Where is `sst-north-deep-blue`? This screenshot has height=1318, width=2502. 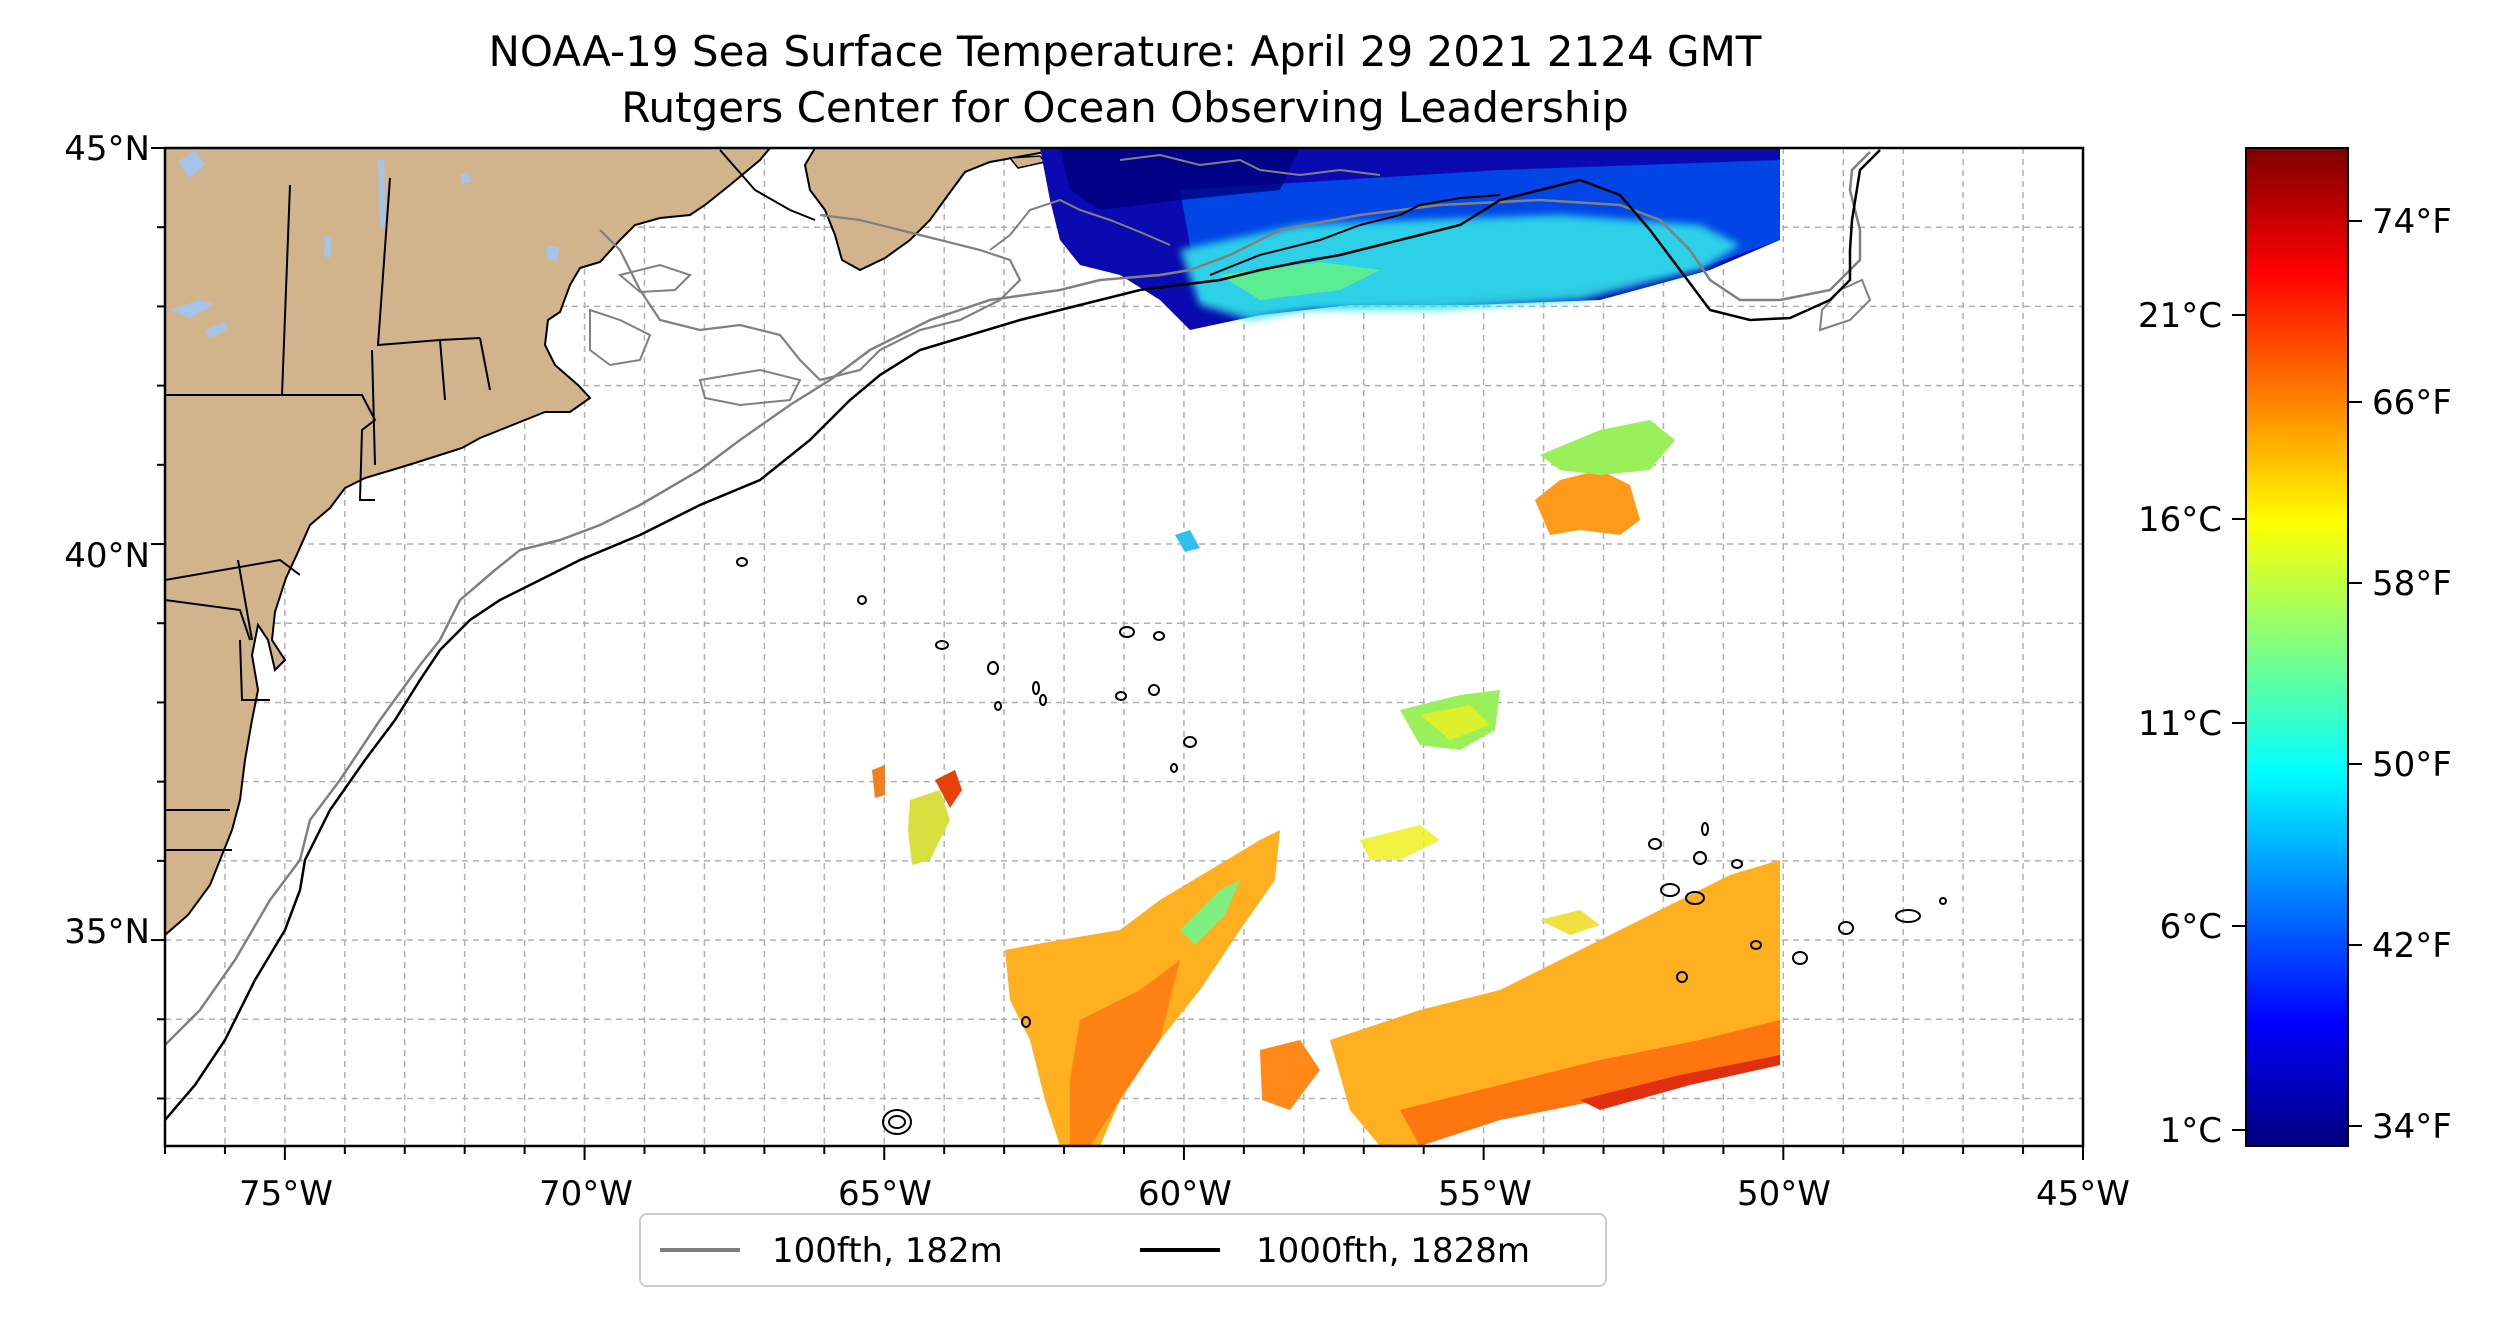 sst-north-deep-blue is located at coordinates (1180, 179).